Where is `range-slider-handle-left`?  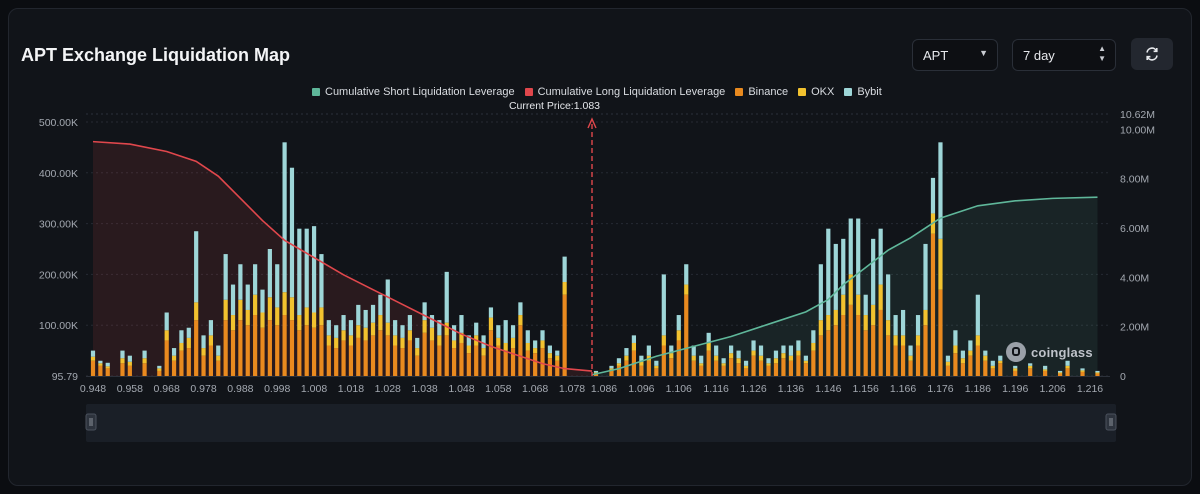
range-slider-handle-left is located at coordinates (91, 422).